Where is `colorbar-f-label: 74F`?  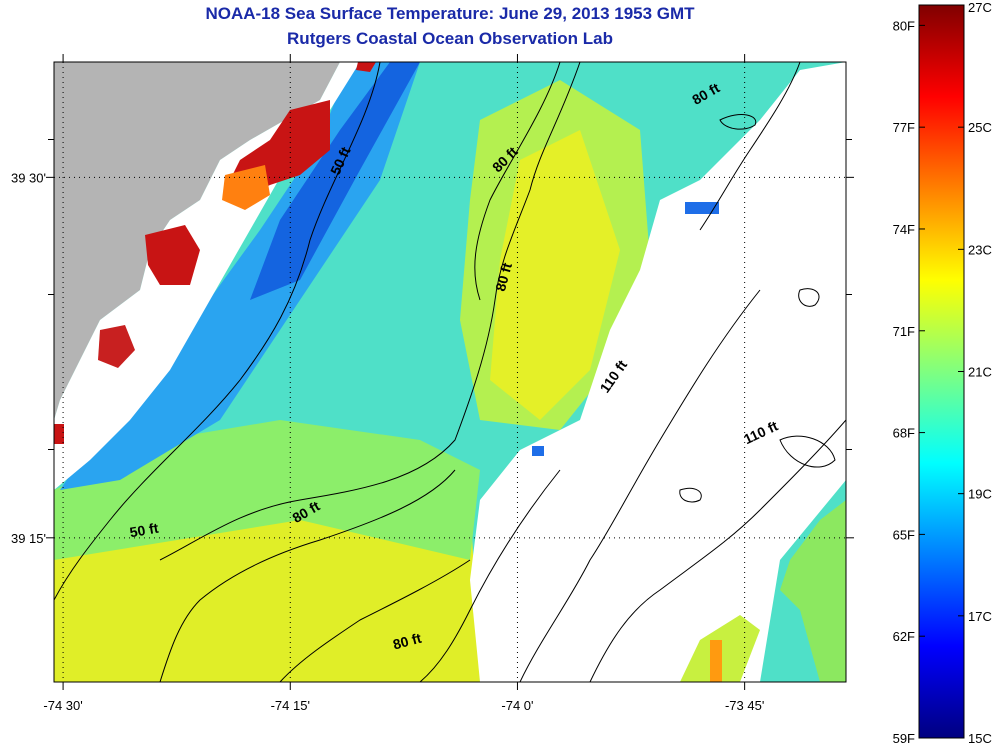
colorbar-f-label: 74F is located at coordinates (904, 229).